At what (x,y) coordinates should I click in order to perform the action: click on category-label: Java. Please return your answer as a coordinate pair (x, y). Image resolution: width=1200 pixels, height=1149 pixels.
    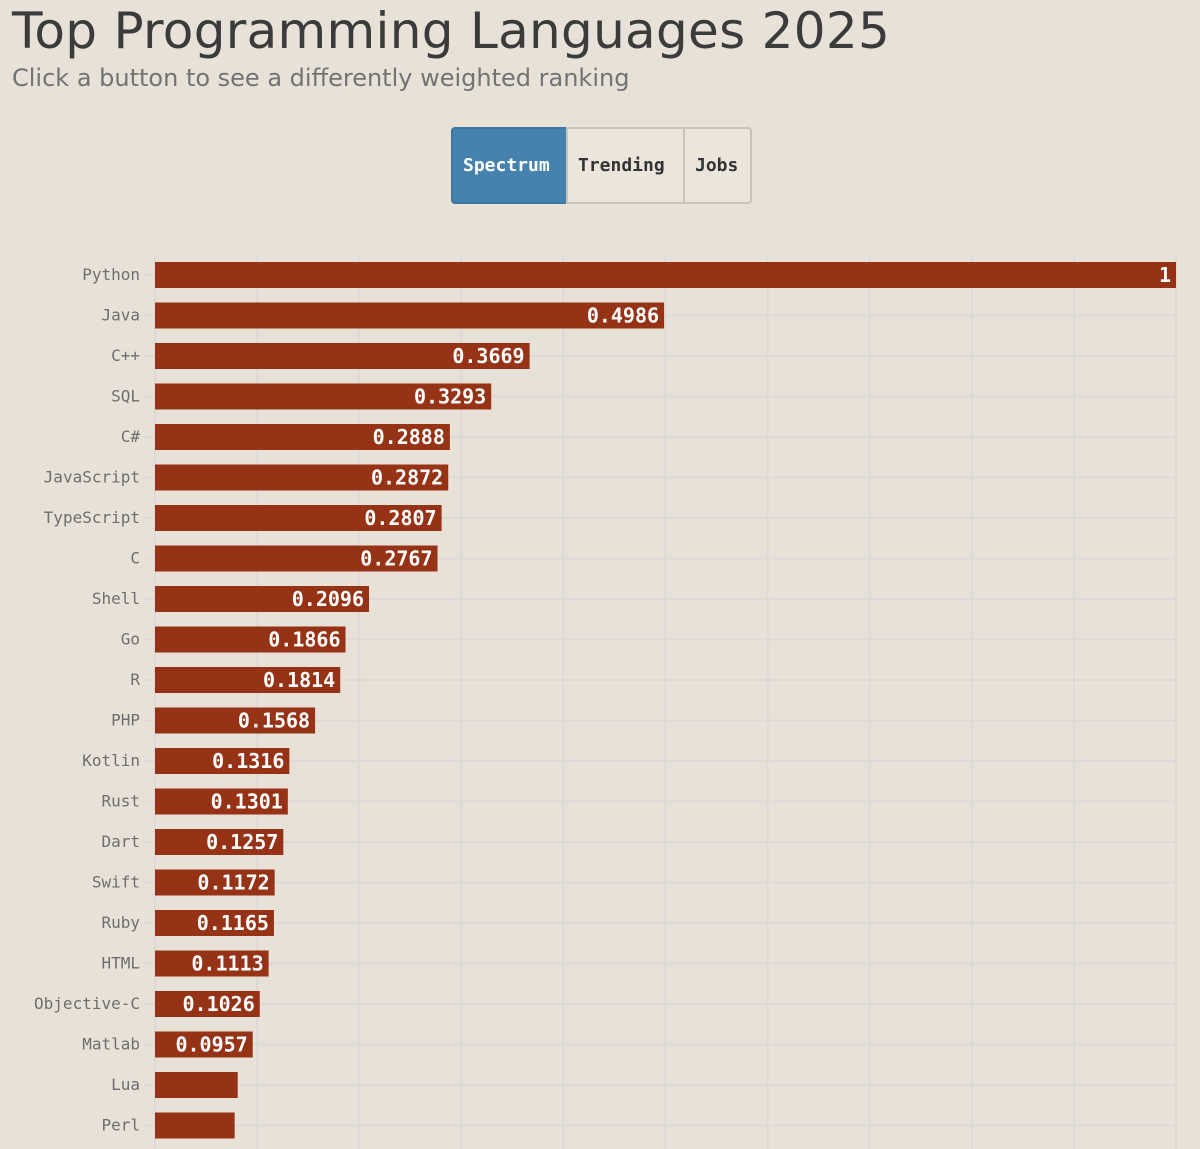
    Looking at the image, I should click on (120, 315).